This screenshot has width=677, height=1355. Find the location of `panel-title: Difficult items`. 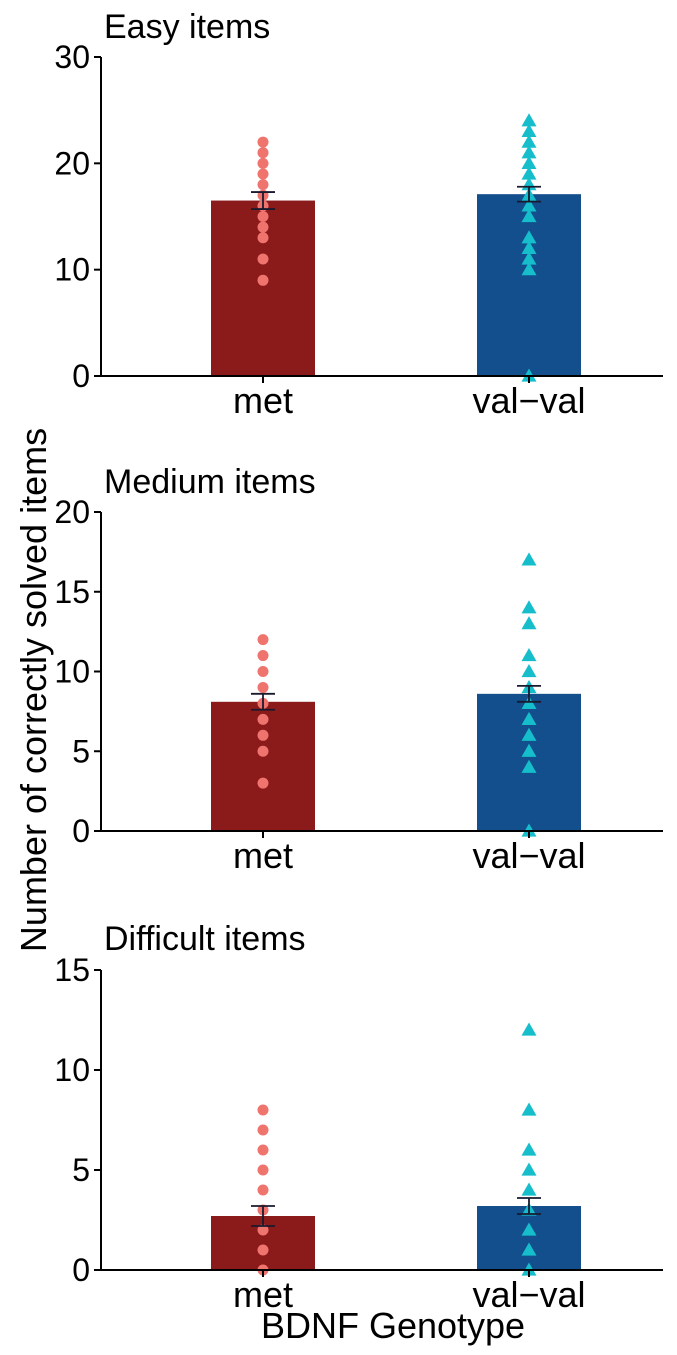

panel-title: Difficult items is located at coordinates (205, 939).